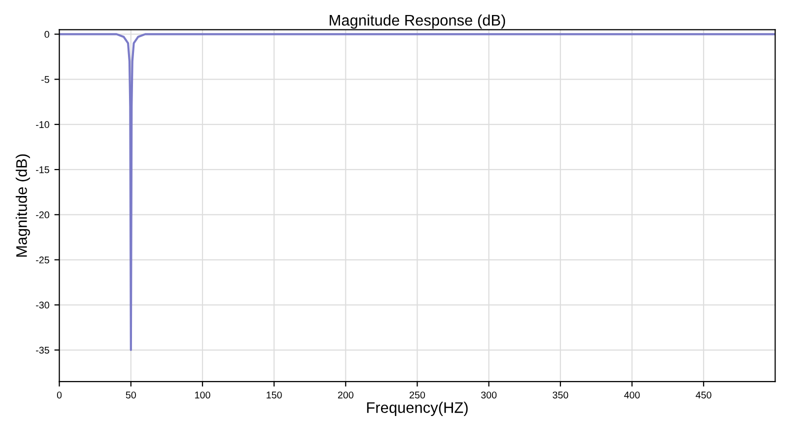 Image resolution: width=791 pixels, height=424 pixels. What do you see at coordinates (489, 395) in the screenshot?
I see `x-tick-label: 300` at bounding box center [489, 395].